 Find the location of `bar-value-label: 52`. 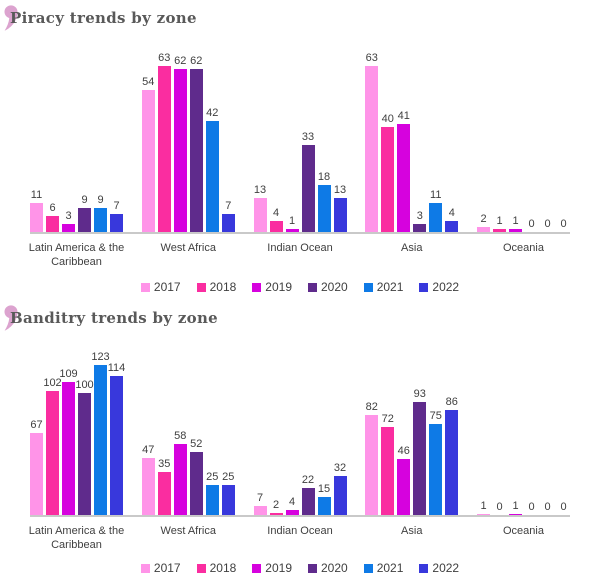

bar-value-label: 52 is located at coordinates (196, 444).